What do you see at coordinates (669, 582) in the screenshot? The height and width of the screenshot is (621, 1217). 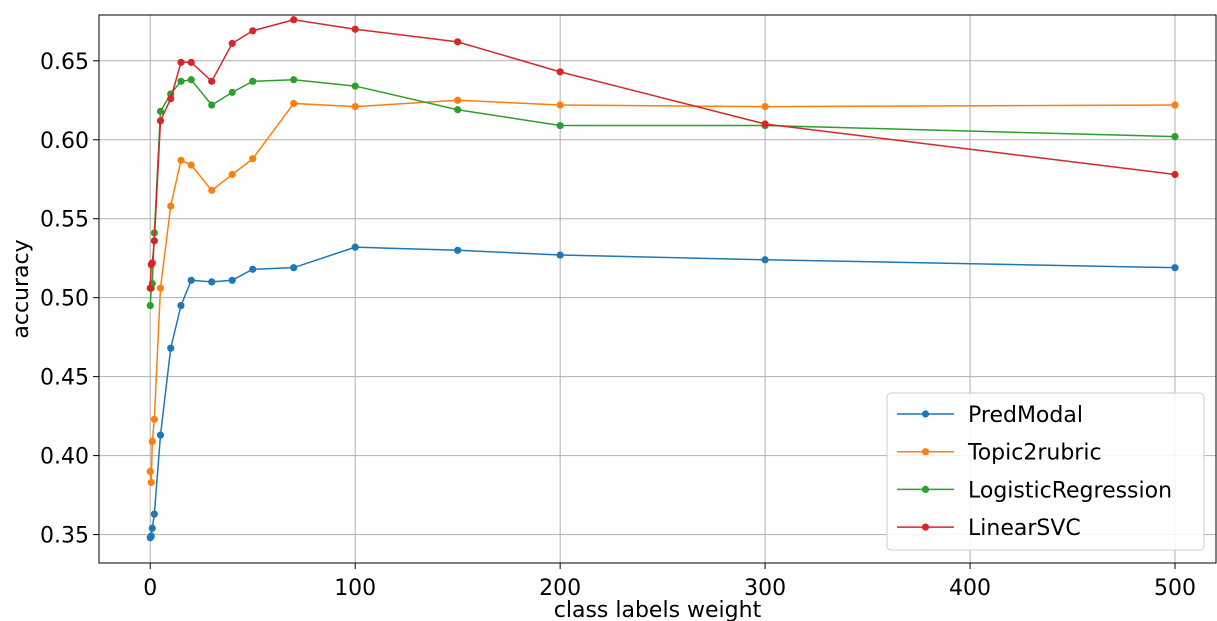 I see `x-axis-ticks: 0 100 200 300 400 500` at bounding box center [669, 582].